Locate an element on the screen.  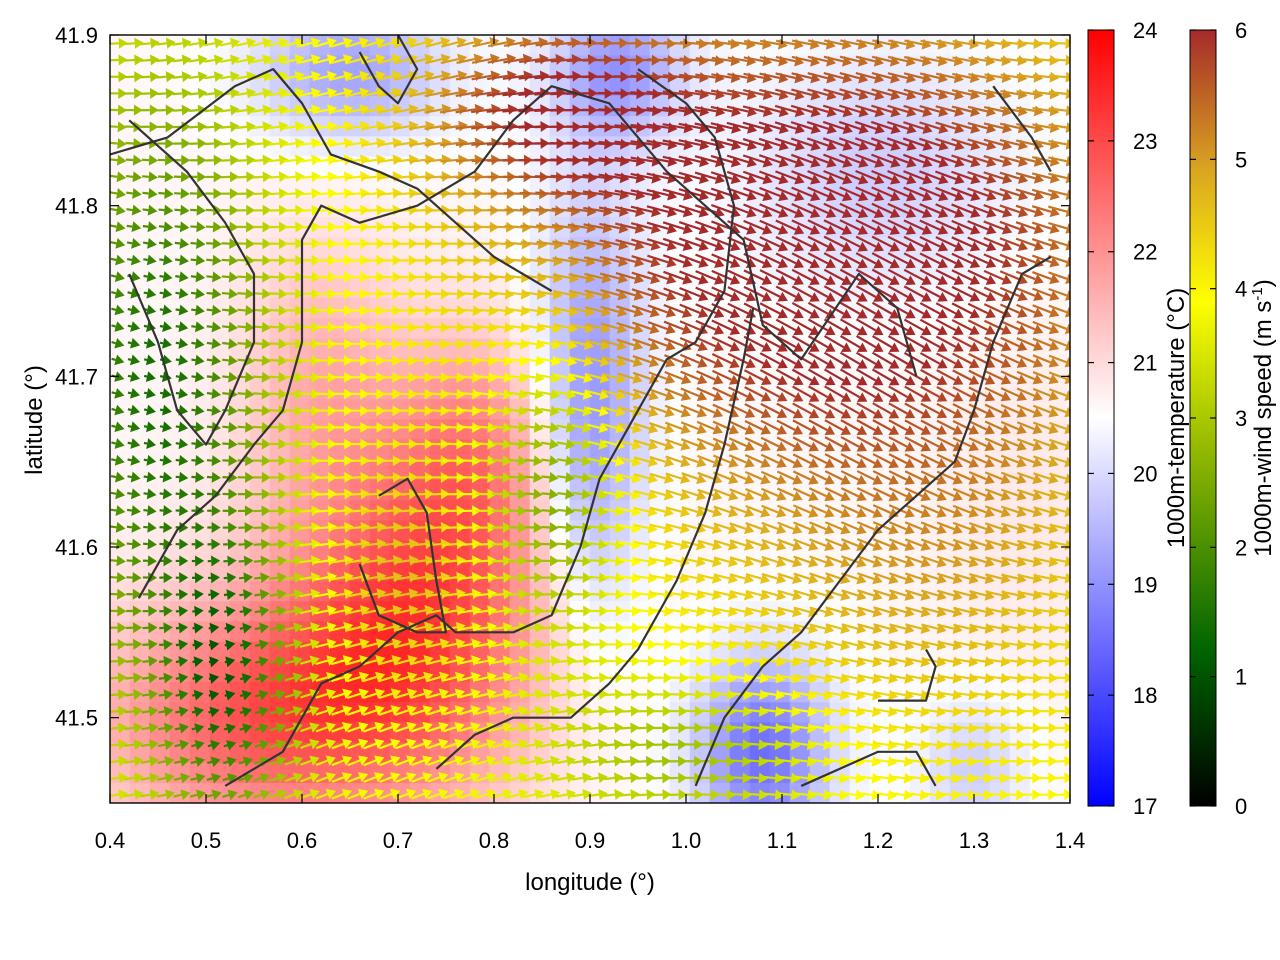
x-tick-label: 0.8 is located at coordinates (494, 840).